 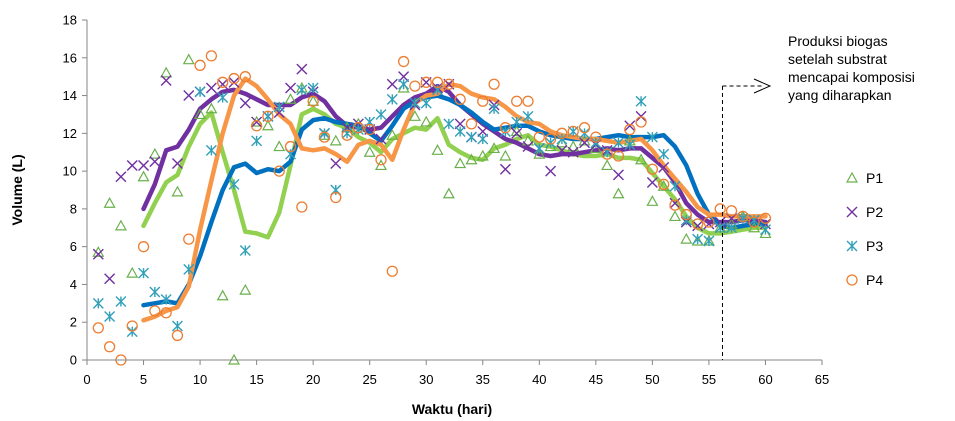 What do you see at coordinates (73, 208) in the screenshot?
I see `y-tick-label: 8` at bounding box center [73, 208].